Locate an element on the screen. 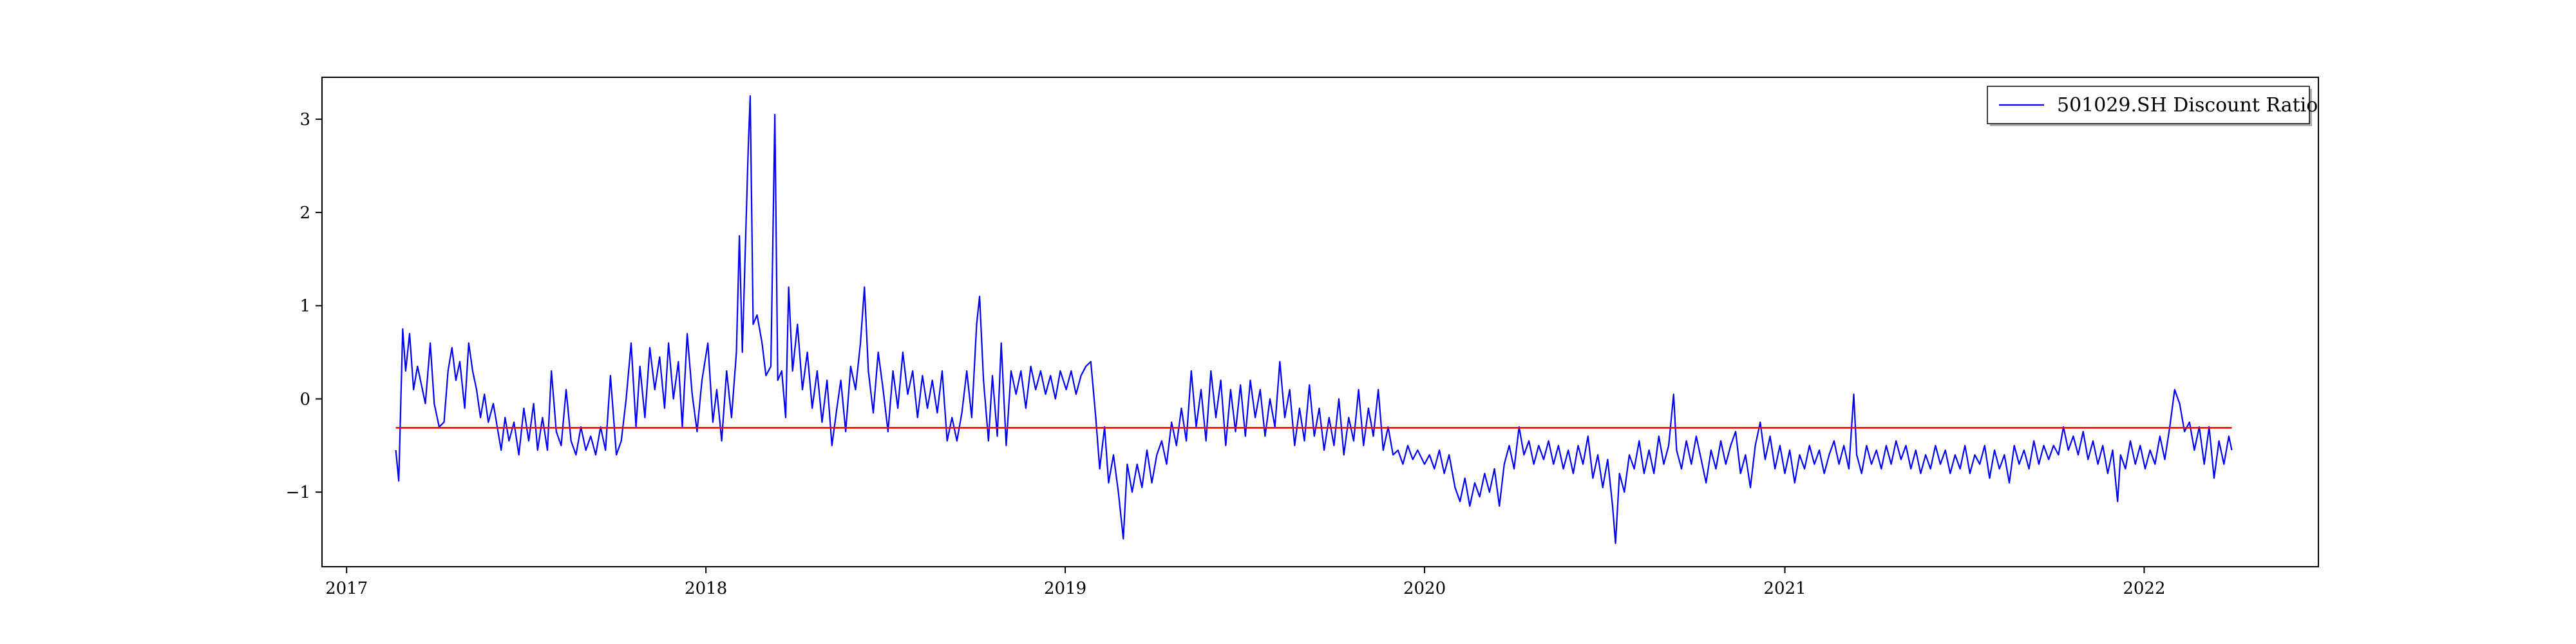  x-tick-label: 2019 is located at coordinates (1065, 588).